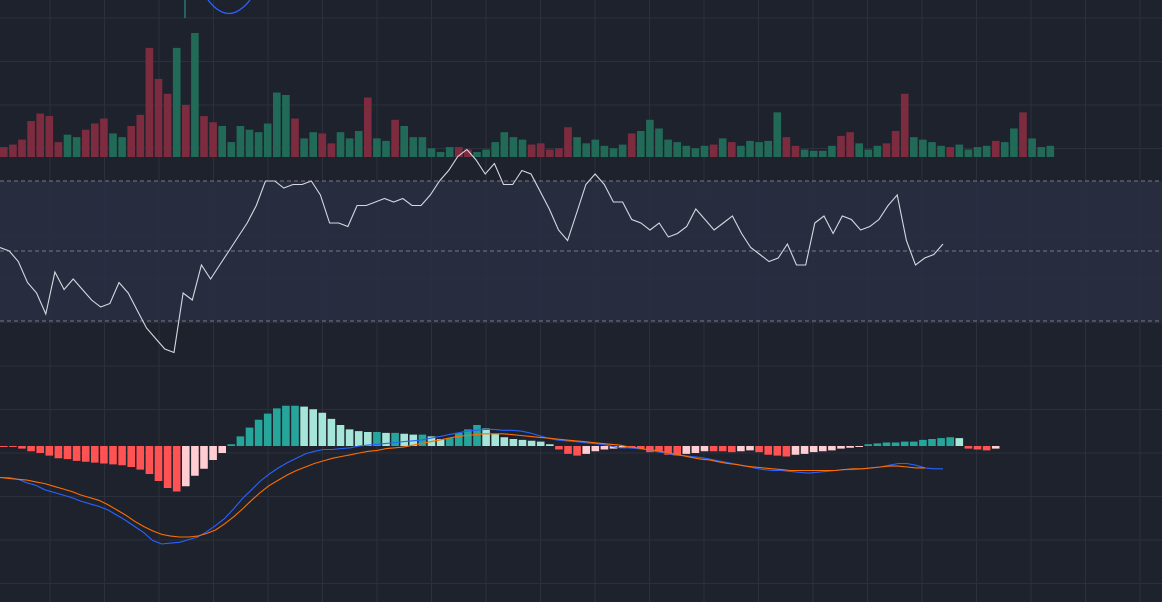 This screenshot has width=1162, height=602. I want to click on price-panel, so click(217, 9).